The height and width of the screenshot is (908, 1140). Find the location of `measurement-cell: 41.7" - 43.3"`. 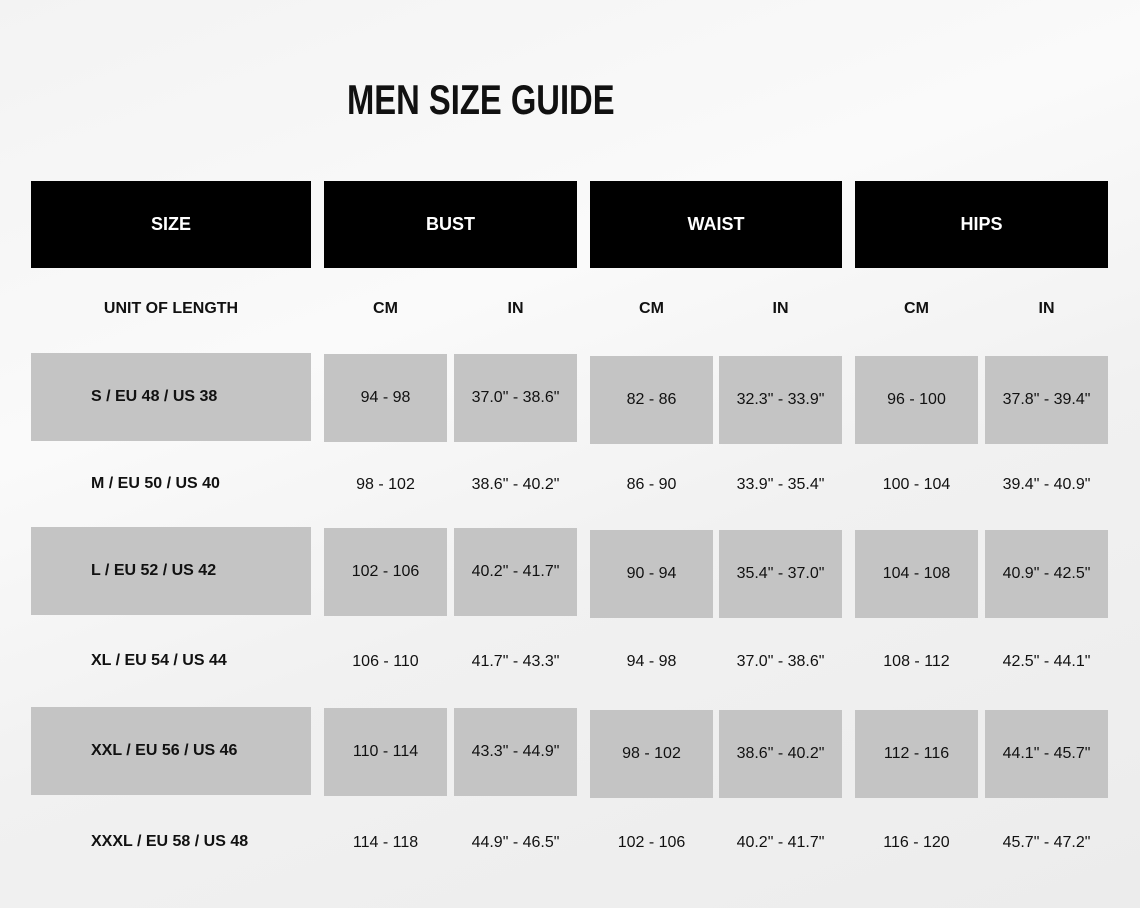

measurement-cell: 41.7" - 43.3" is located at coordinates (515, 661).